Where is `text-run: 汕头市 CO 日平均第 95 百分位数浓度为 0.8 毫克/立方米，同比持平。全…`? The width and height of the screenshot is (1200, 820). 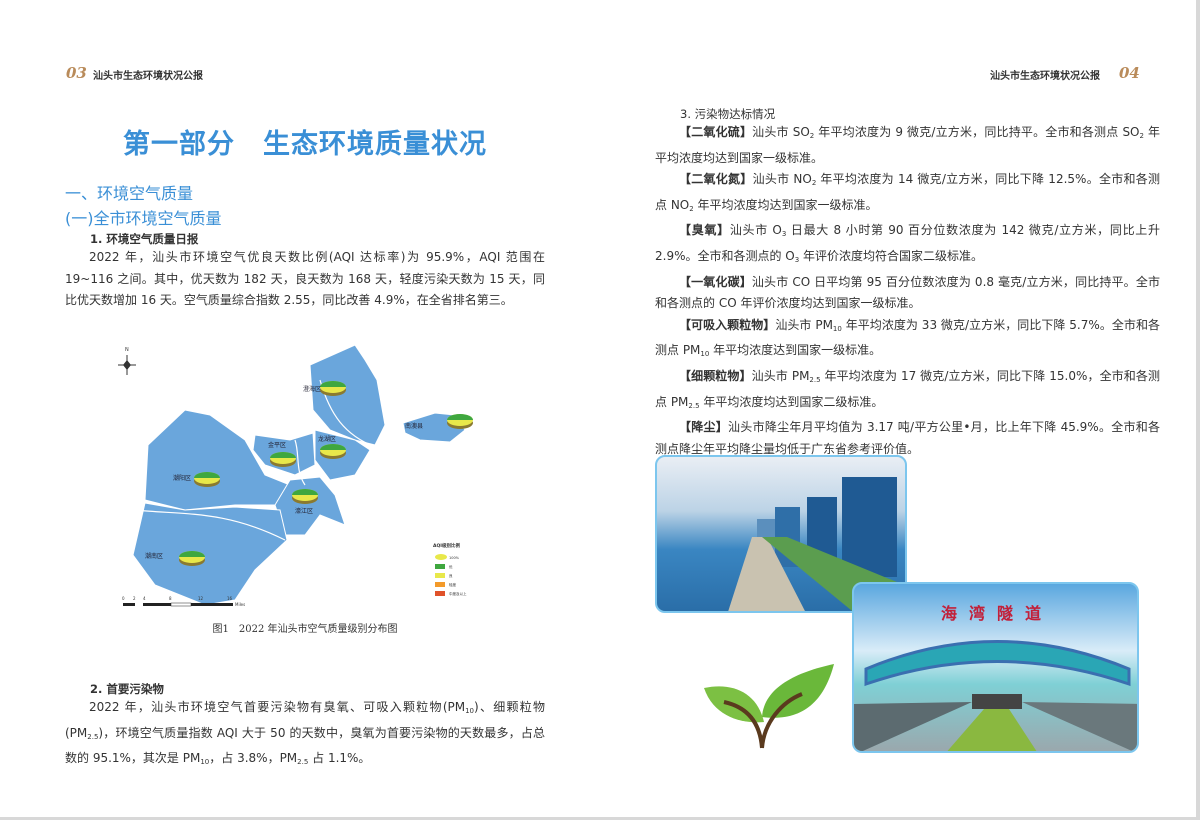
text-run: 汕头市 CO 日平均第 95 百分位数浓度为 0.8 毫克/立方米，同比持平。全… is located at coordinates (907, 292).